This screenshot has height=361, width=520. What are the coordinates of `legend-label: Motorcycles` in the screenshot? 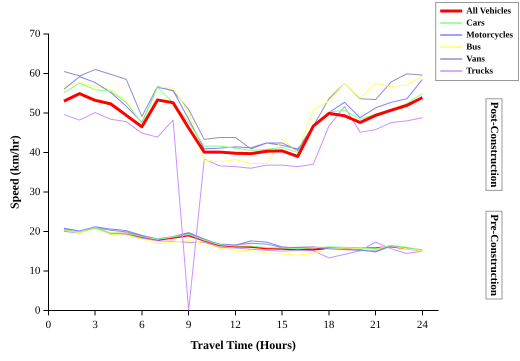 It's located at (490, 34).